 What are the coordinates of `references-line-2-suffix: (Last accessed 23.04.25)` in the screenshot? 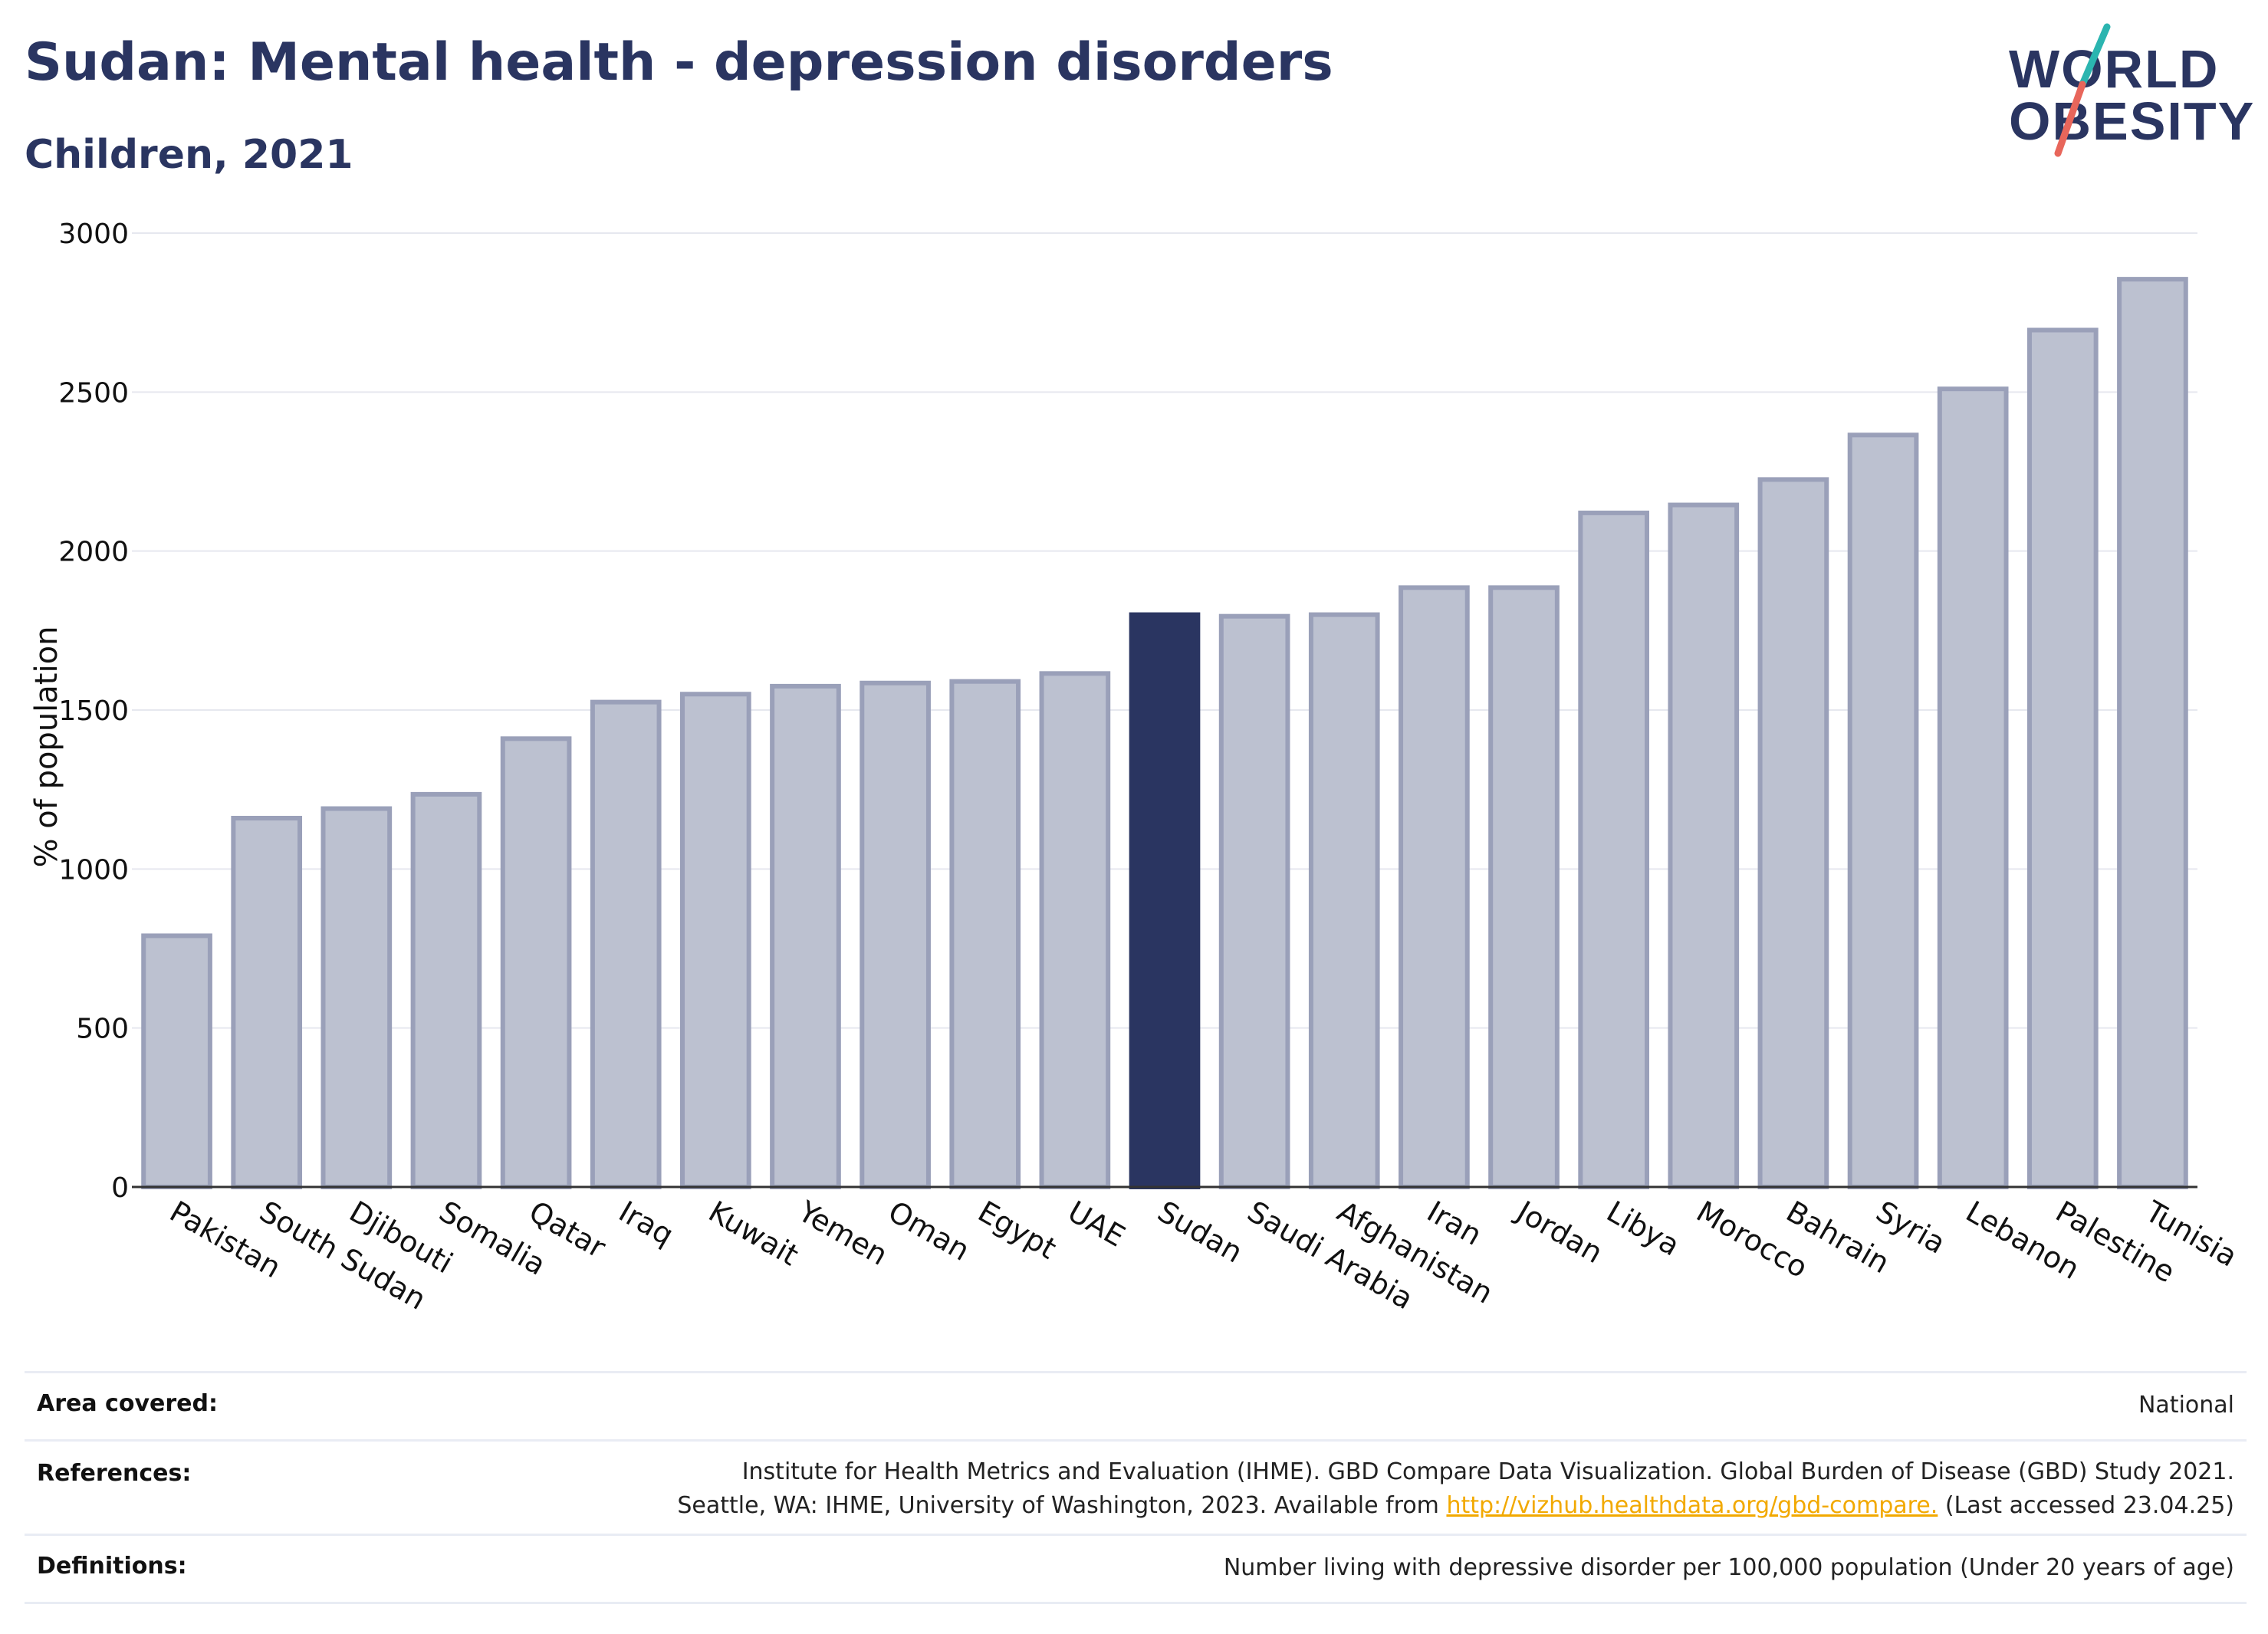 It's located at (2086, 1506).